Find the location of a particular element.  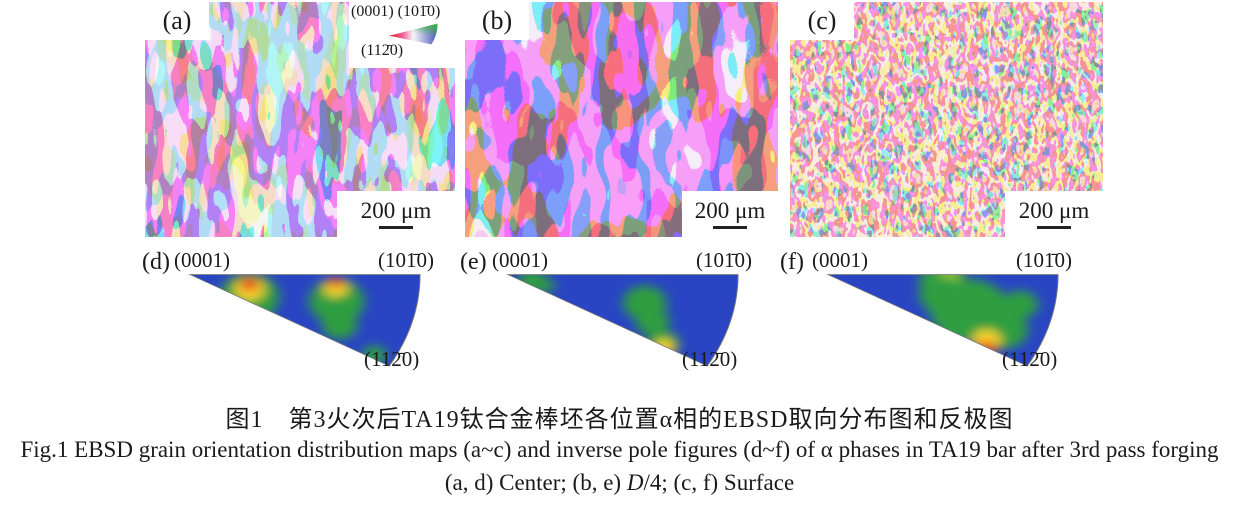

scale-bar-line-c is located at coordinates (1054, 228).